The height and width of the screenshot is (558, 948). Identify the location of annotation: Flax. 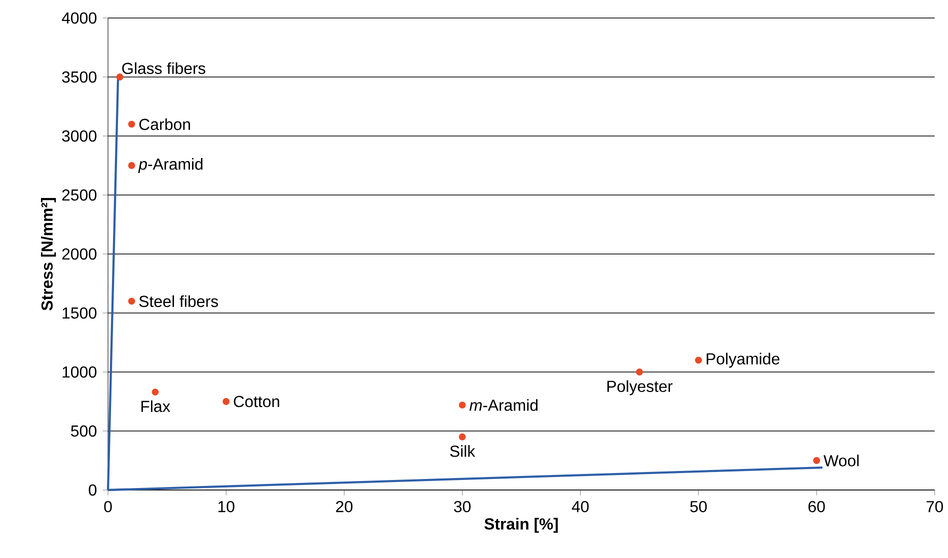
(155, 406).